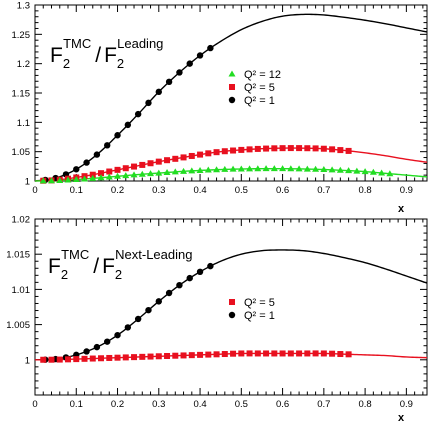 Image resolution: width=429 pixels, height=424 pixels. Describe the element at coordinates (401, 418) in the screenshot. I see `x-axis-title: x` at that location.